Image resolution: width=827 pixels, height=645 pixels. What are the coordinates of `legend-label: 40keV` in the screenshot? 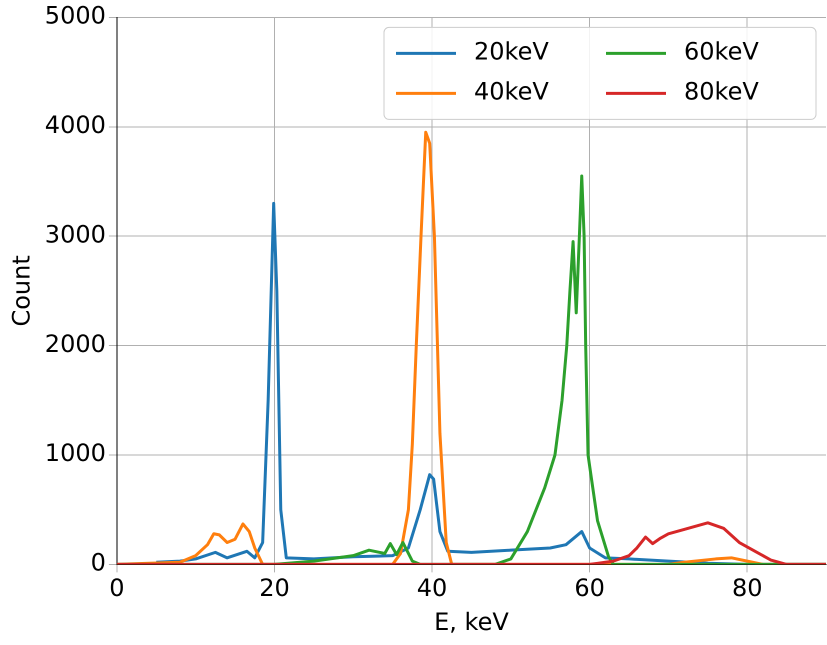 It's located at (512, 92).